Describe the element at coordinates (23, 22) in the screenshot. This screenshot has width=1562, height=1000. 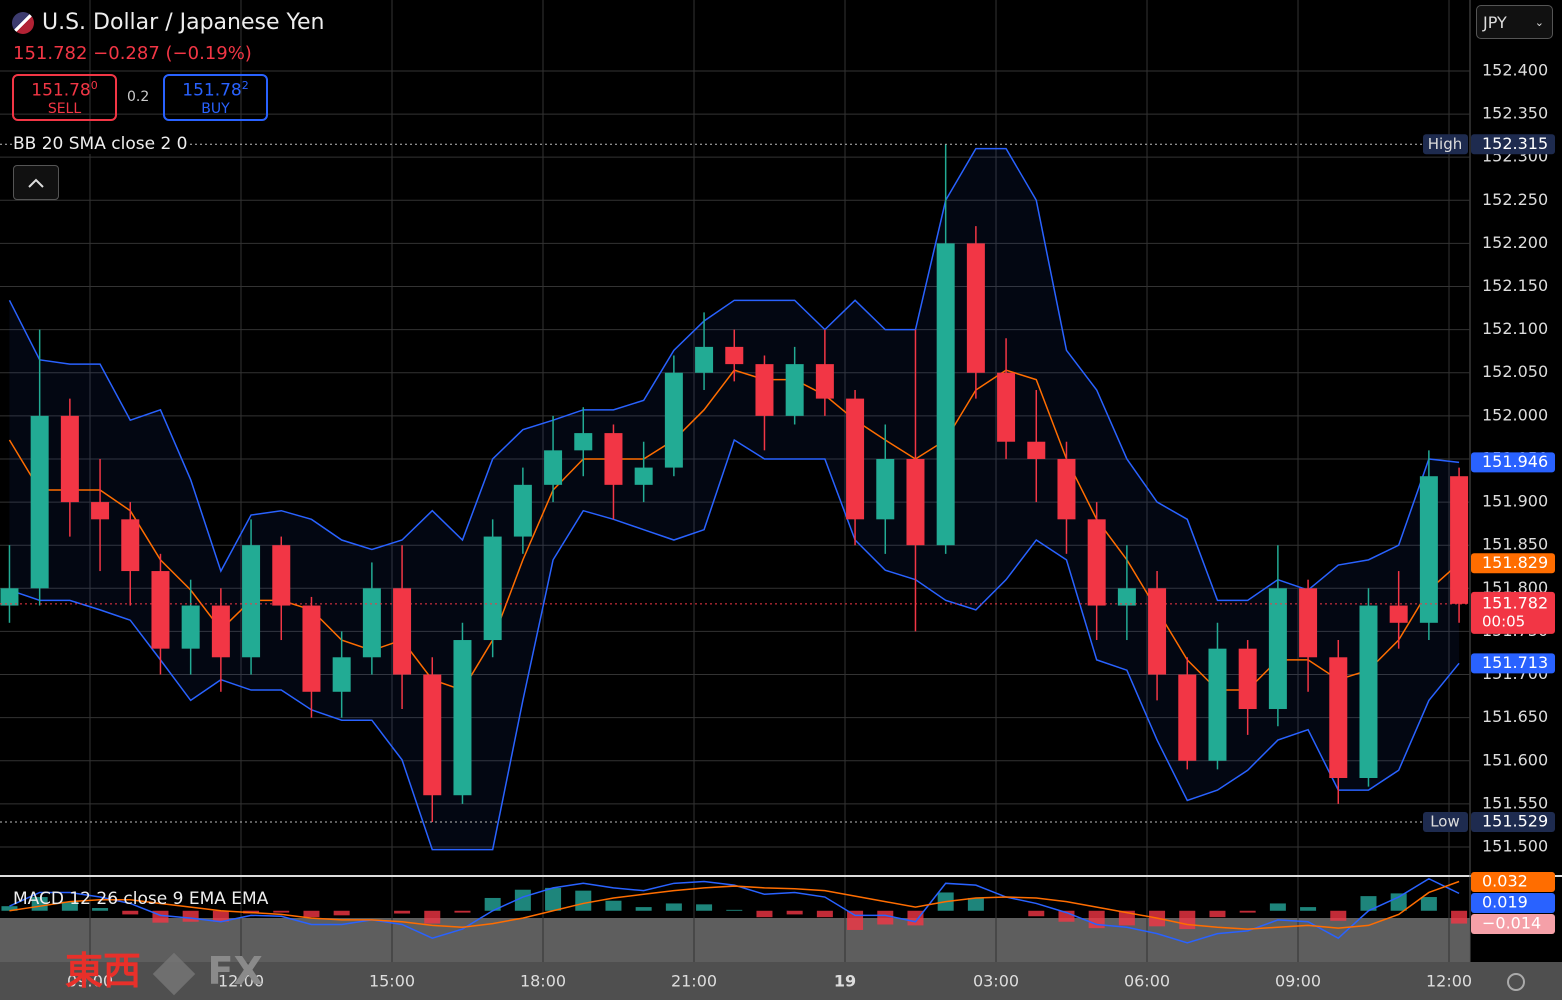
I see `flag-icon` at that location.